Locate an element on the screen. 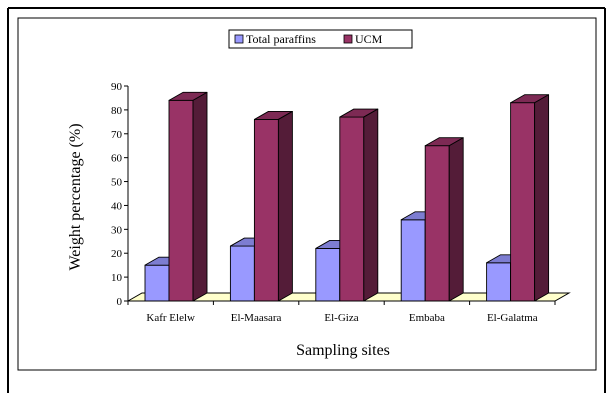 Image resolution: width=613 pixels, height=398 pixels. y-axis-title: Weight percentage (%) is located at coordinates (75, 196).